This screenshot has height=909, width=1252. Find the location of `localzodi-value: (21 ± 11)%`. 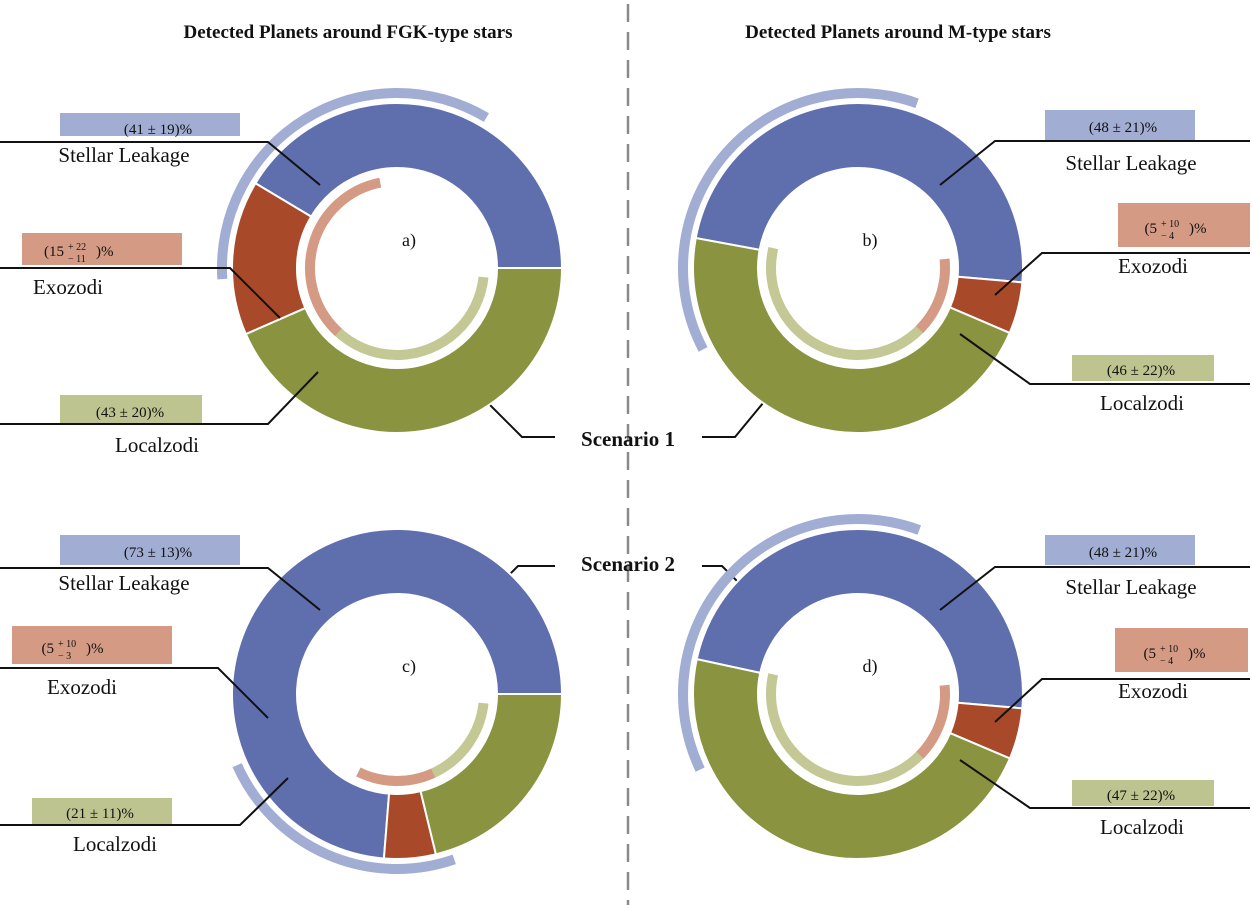

localzodi-value: (21 ± 11)% is located at coordinates (100, 814).